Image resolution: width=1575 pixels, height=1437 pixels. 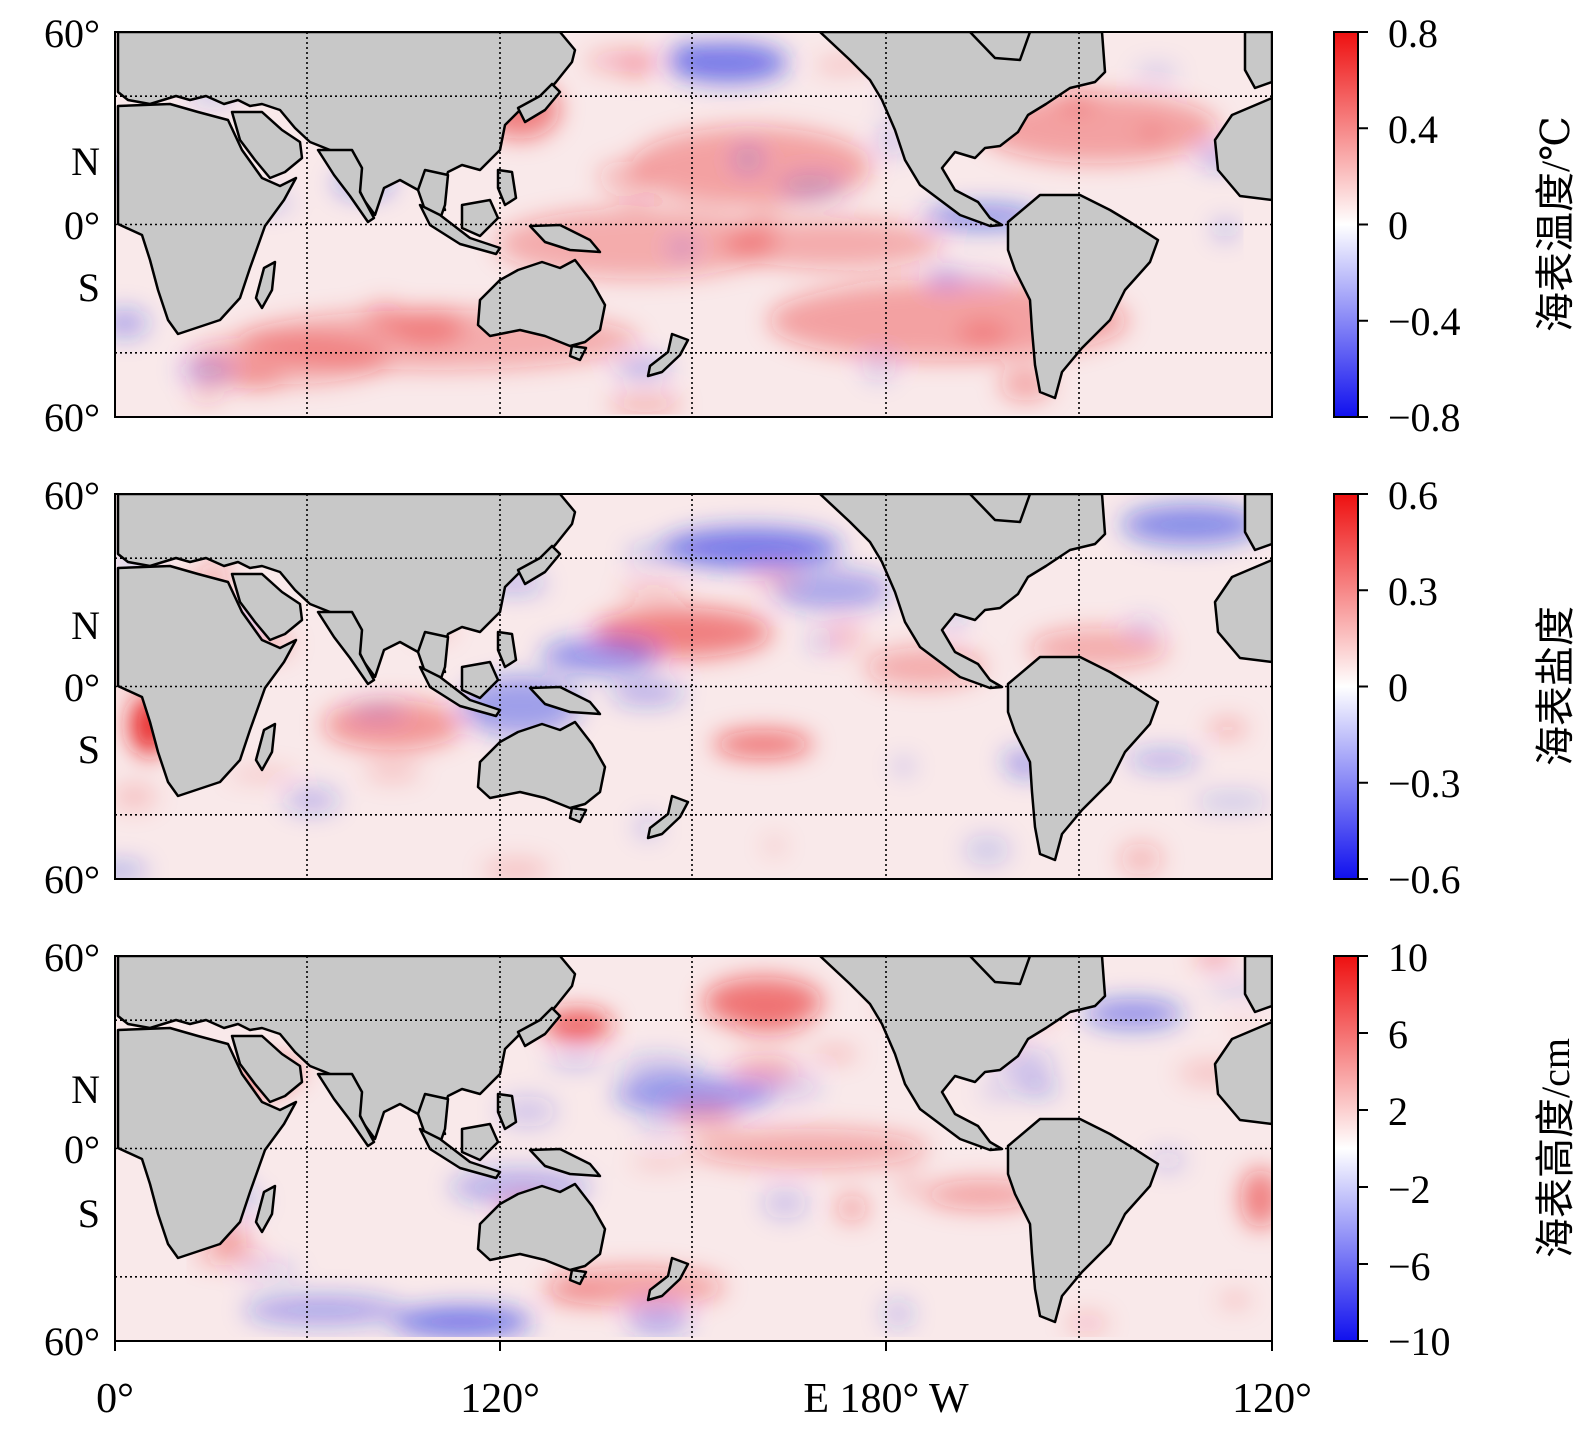 I want to click on colorbar-tick: 0.3, so click(x=1413, y=591).